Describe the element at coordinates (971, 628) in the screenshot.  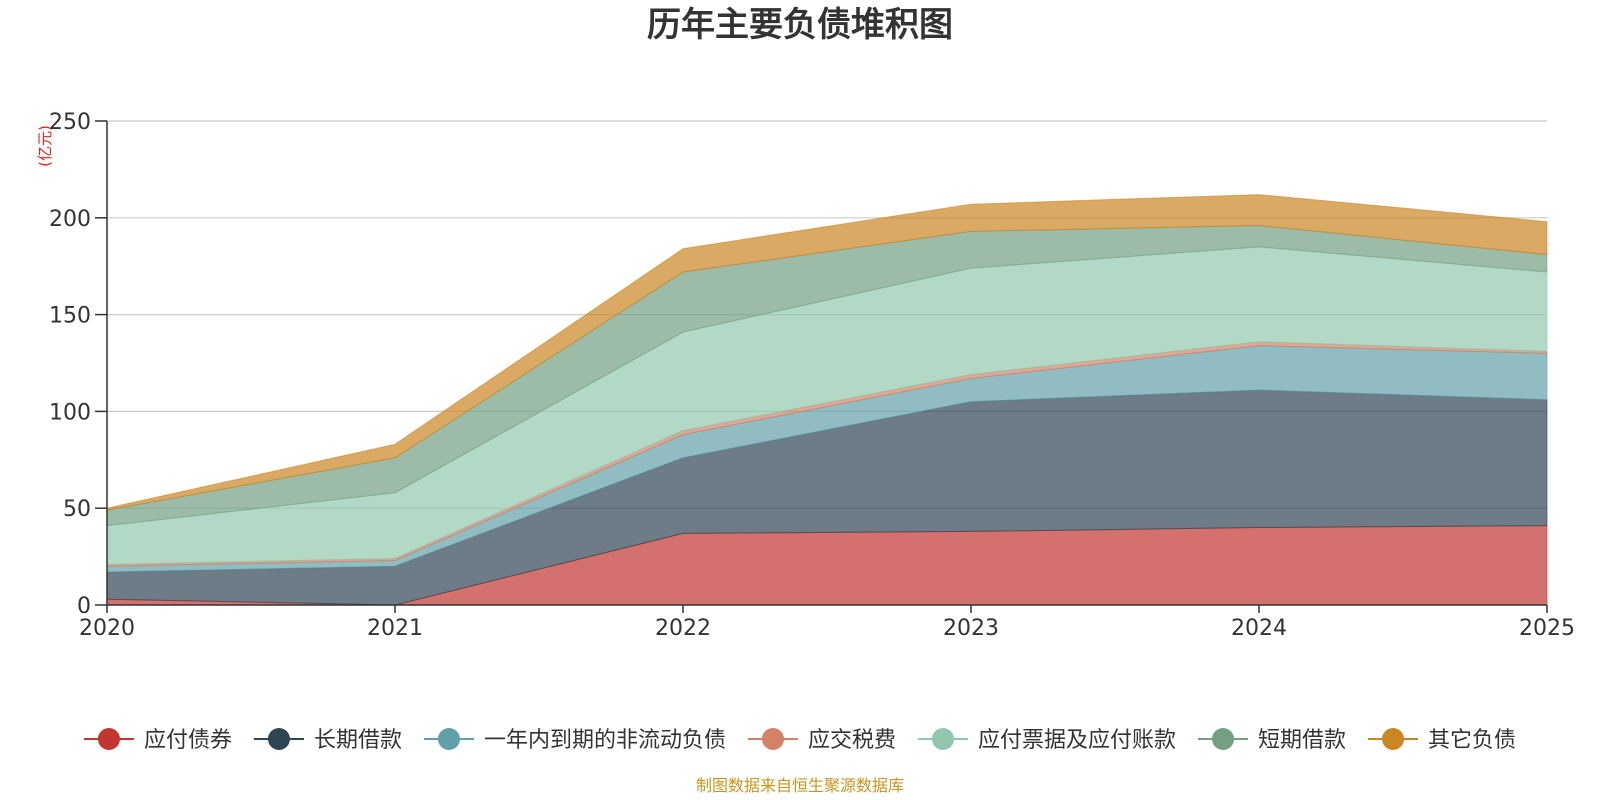
I see `x-tick-label: 2023` at that location.